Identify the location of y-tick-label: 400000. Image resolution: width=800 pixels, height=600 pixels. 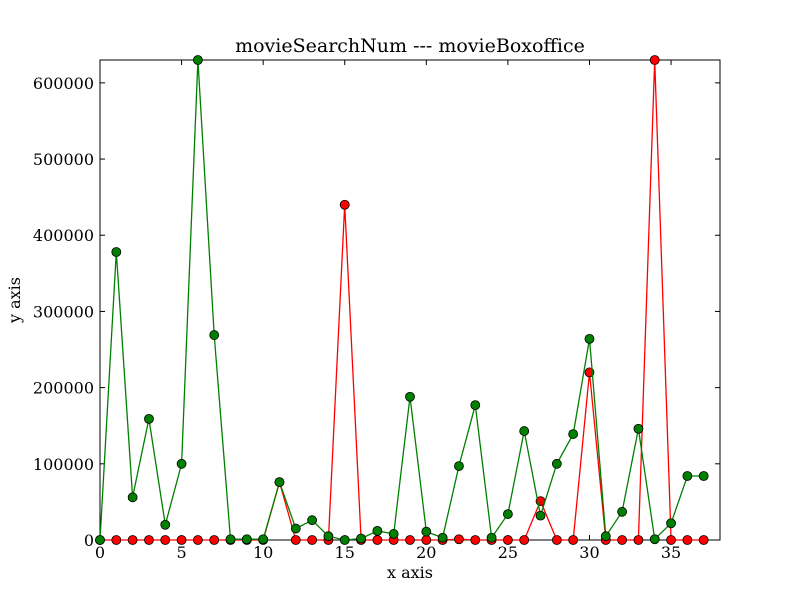
(63, 235).